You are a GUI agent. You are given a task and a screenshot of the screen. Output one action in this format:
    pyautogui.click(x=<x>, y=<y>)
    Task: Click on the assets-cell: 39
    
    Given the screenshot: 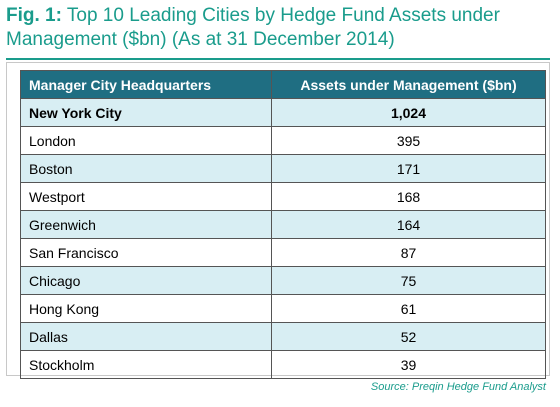 What is the action you would take?
    pyautogui.click(x=408, y=364)
    